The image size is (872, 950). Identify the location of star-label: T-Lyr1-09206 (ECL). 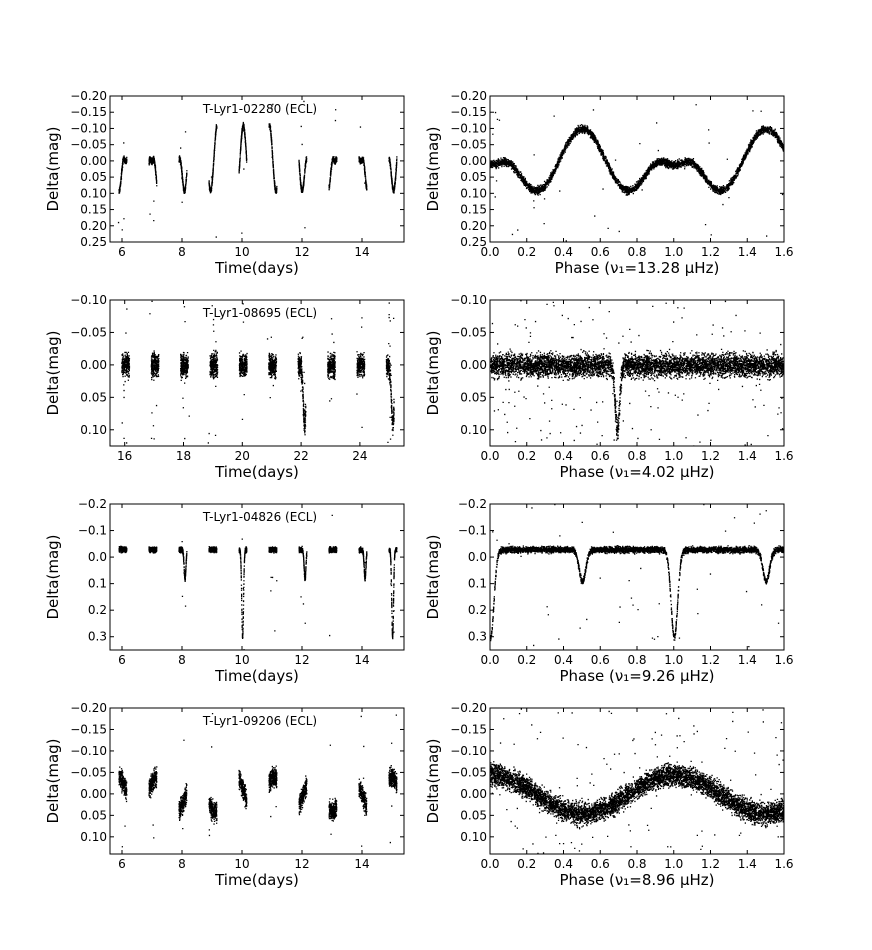
(259, 721).